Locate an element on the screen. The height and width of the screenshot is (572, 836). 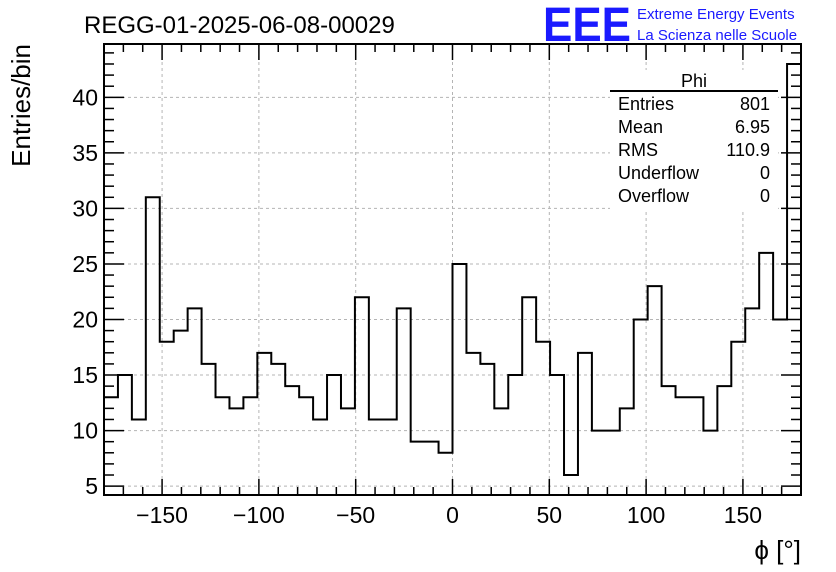
logo-line-2: La Scienza nelle Scuole is located at coordinates (717, 35).